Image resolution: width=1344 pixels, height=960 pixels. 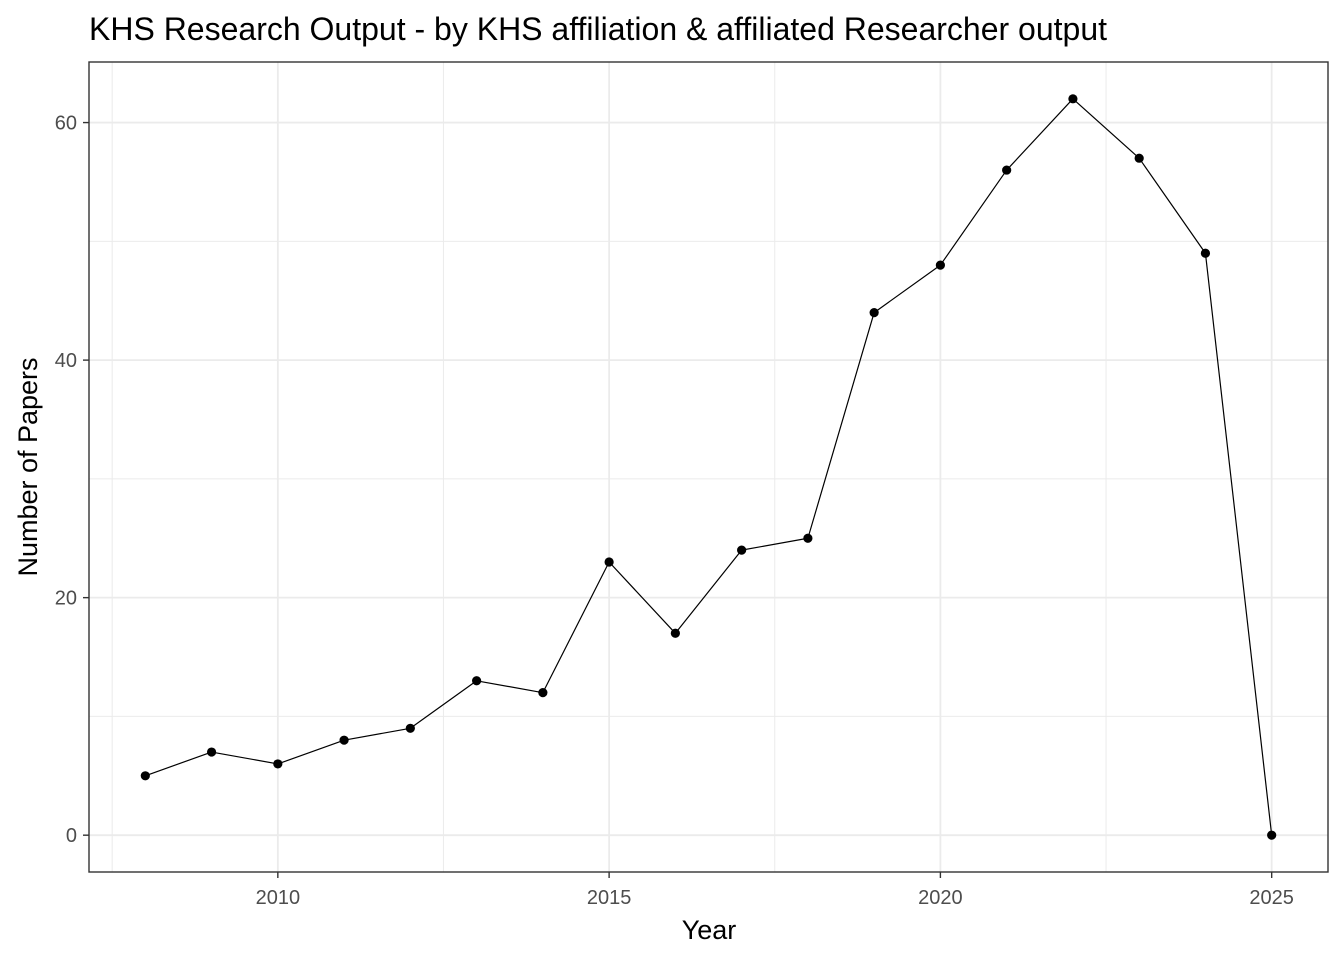 What do you see at coordinates (709, 930) in the screenshot?
I see `x-axis-label: Year` at bounding box center [709, 930].